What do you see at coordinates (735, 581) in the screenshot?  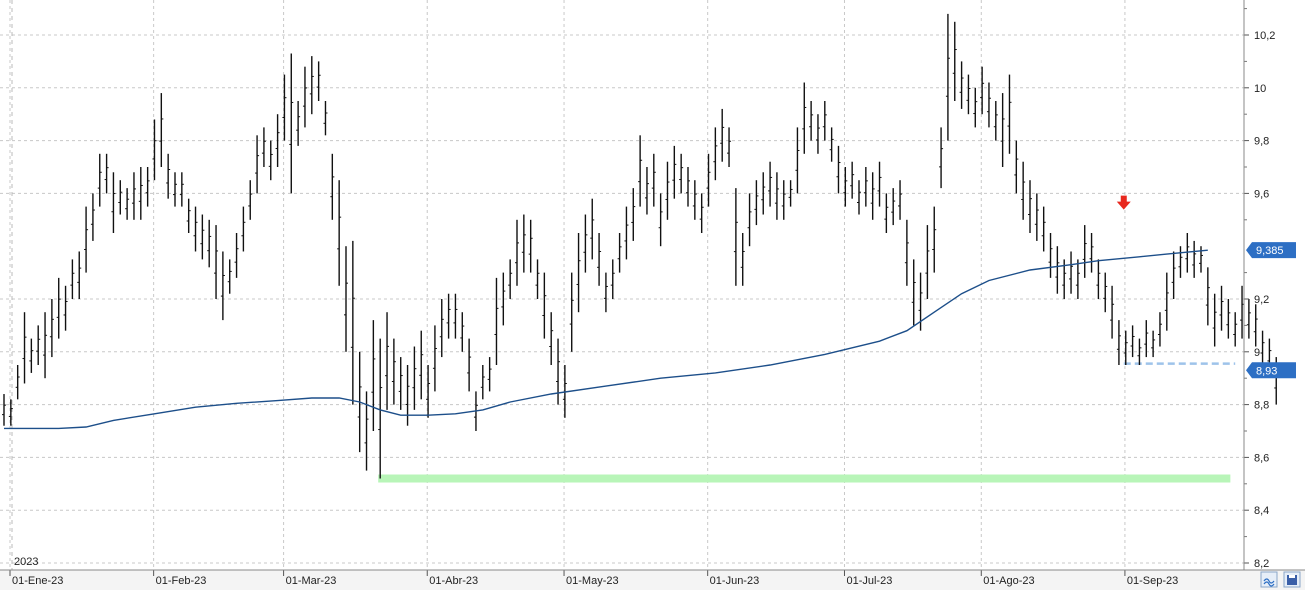 I see `x-tick-label: 01-Jun-23` at bounding box center [735, 581].